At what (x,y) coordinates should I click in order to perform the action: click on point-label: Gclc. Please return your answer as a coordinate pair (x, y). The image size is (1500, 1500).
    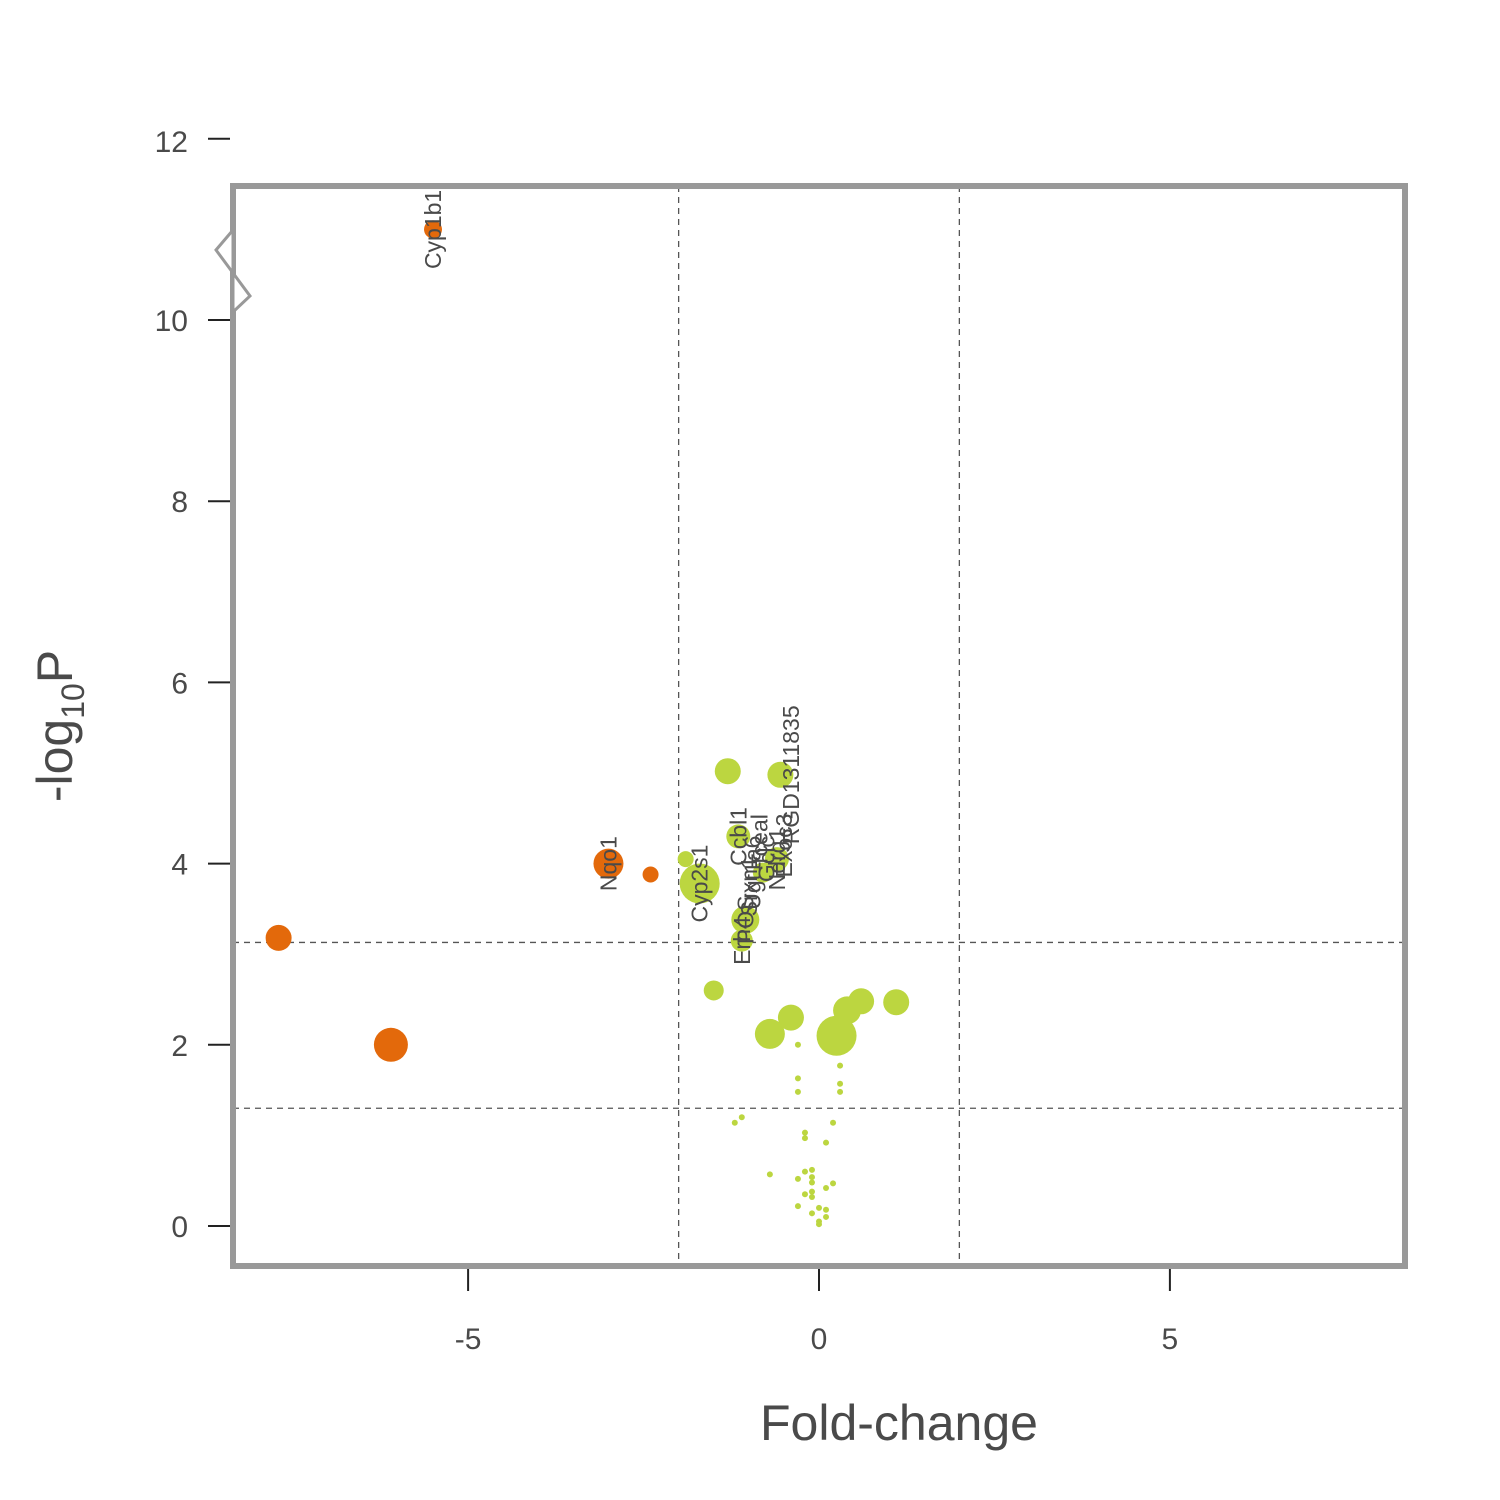
    Looking at the image, I should click on (766, 859).